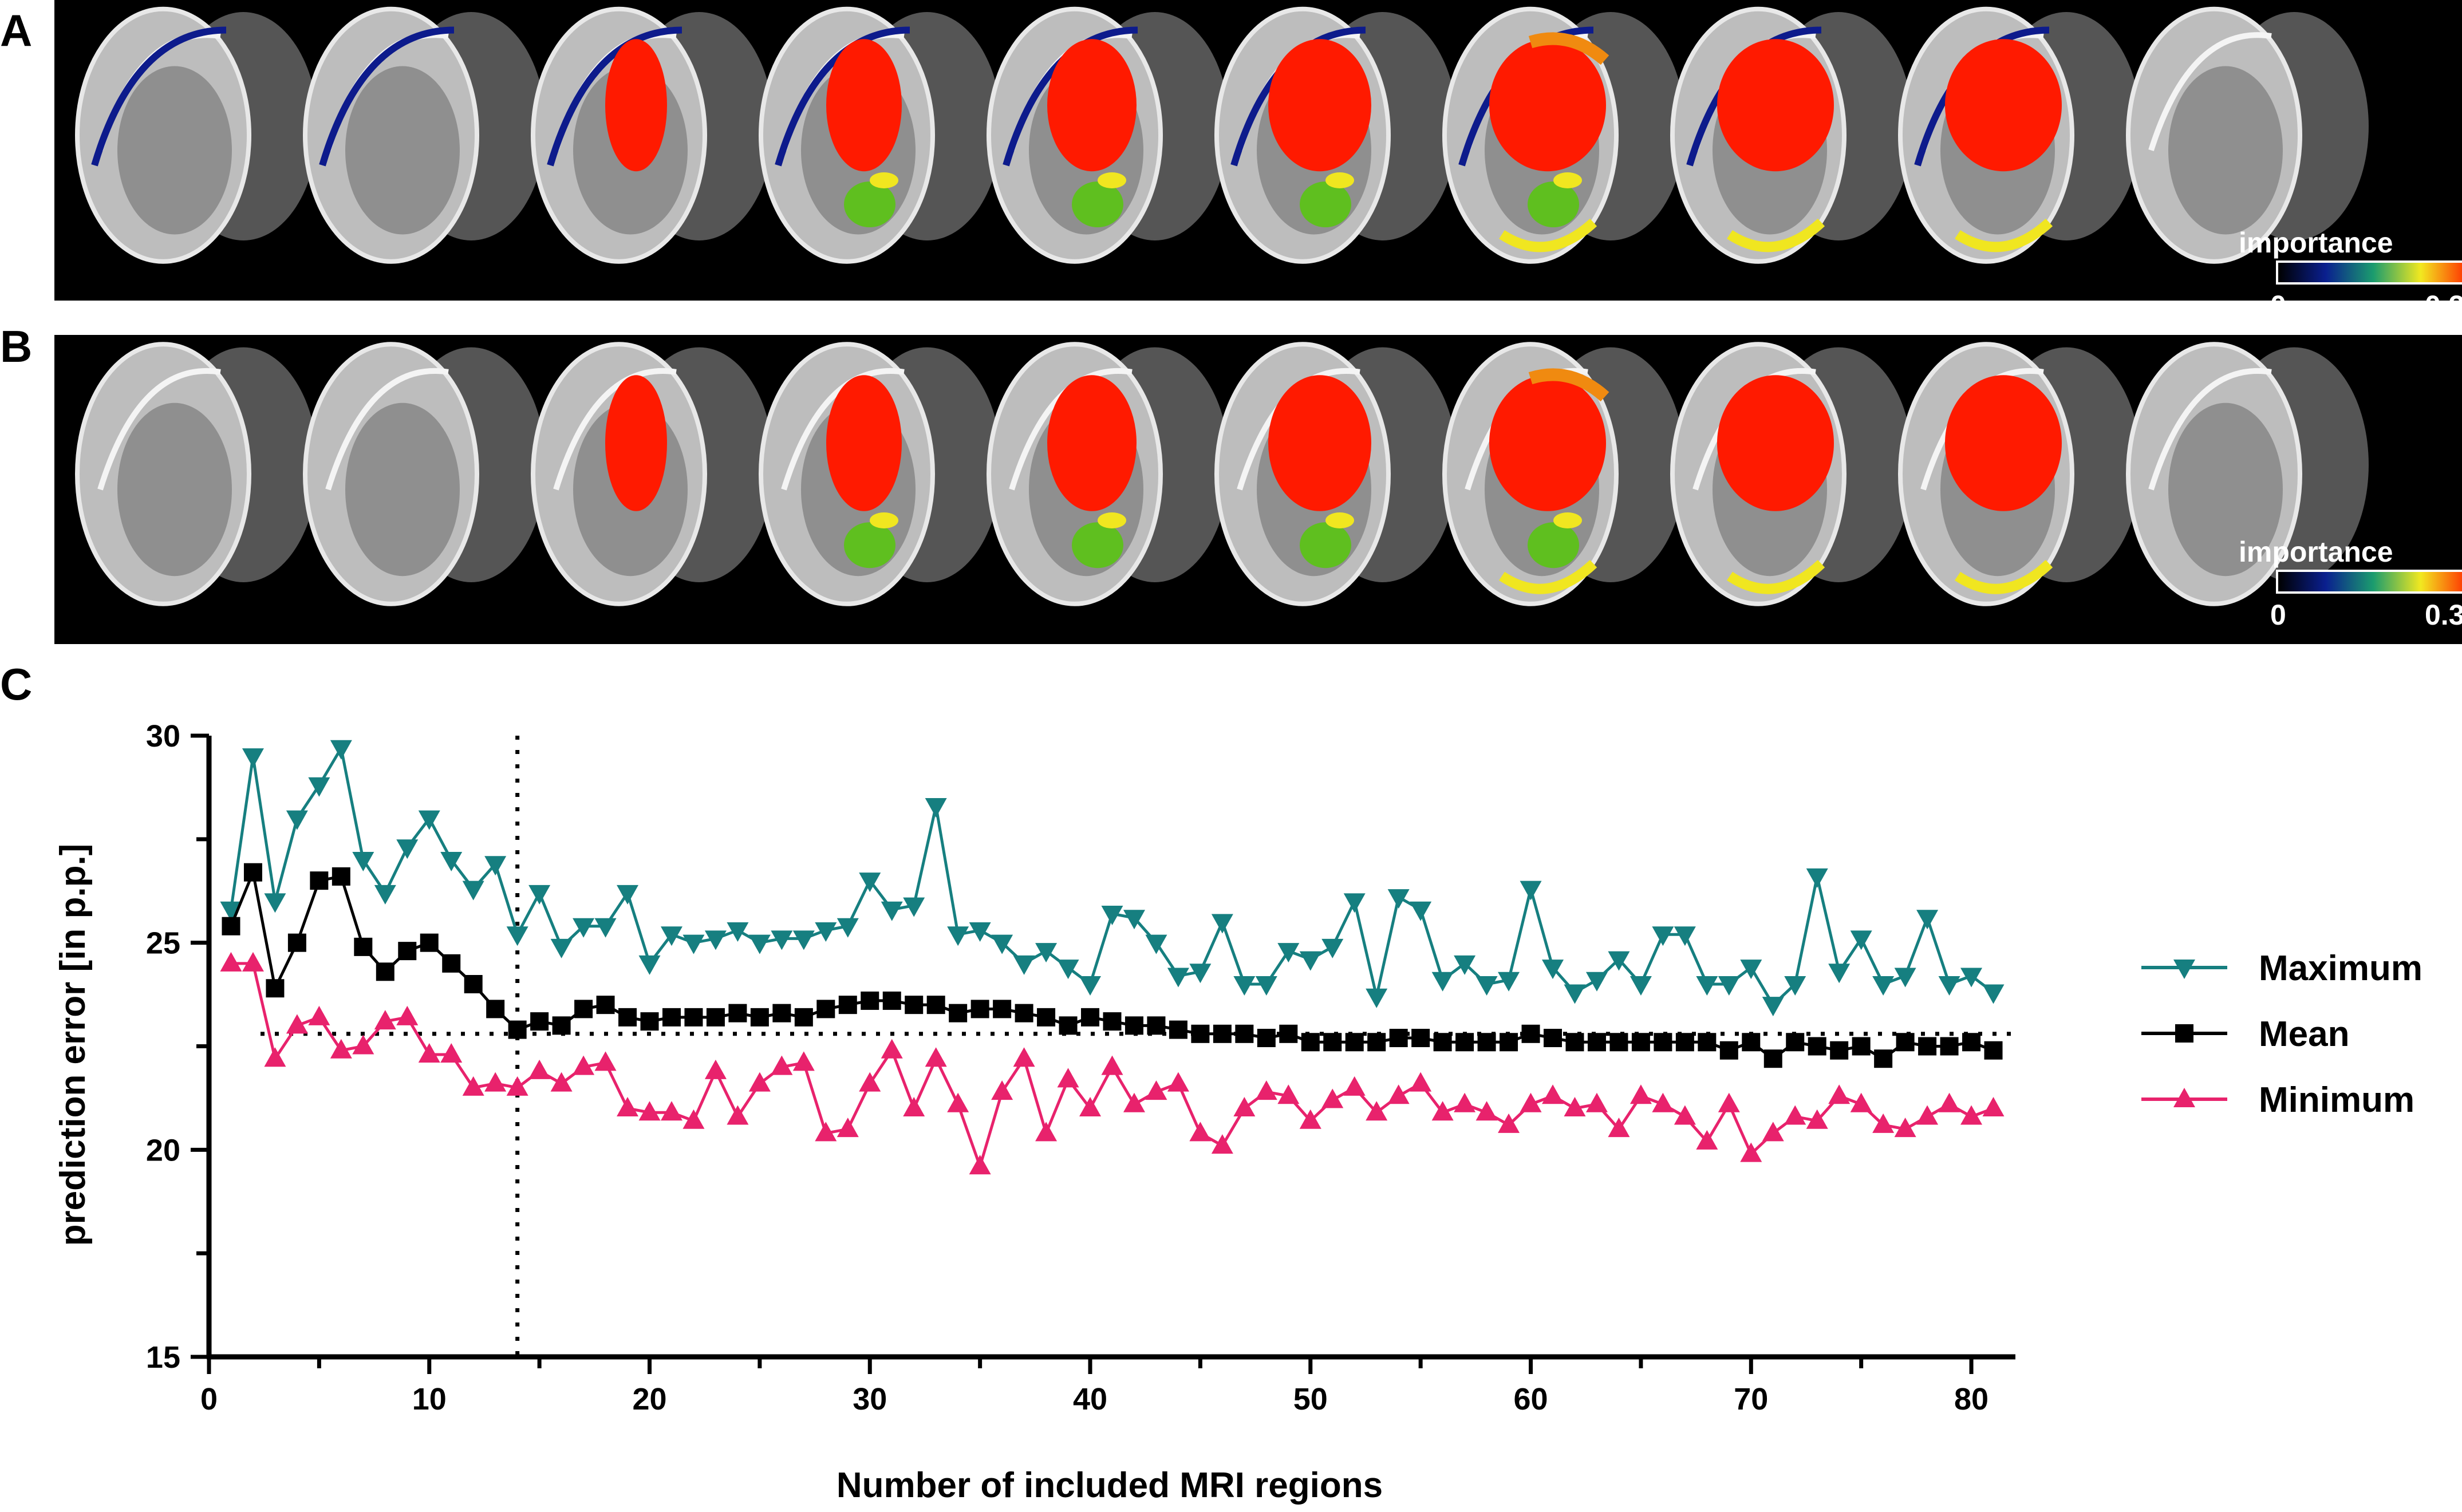 Image resolution: width=2462 pixels, height=1512 pixels. I want to click on series-line, so click(1112, 876).